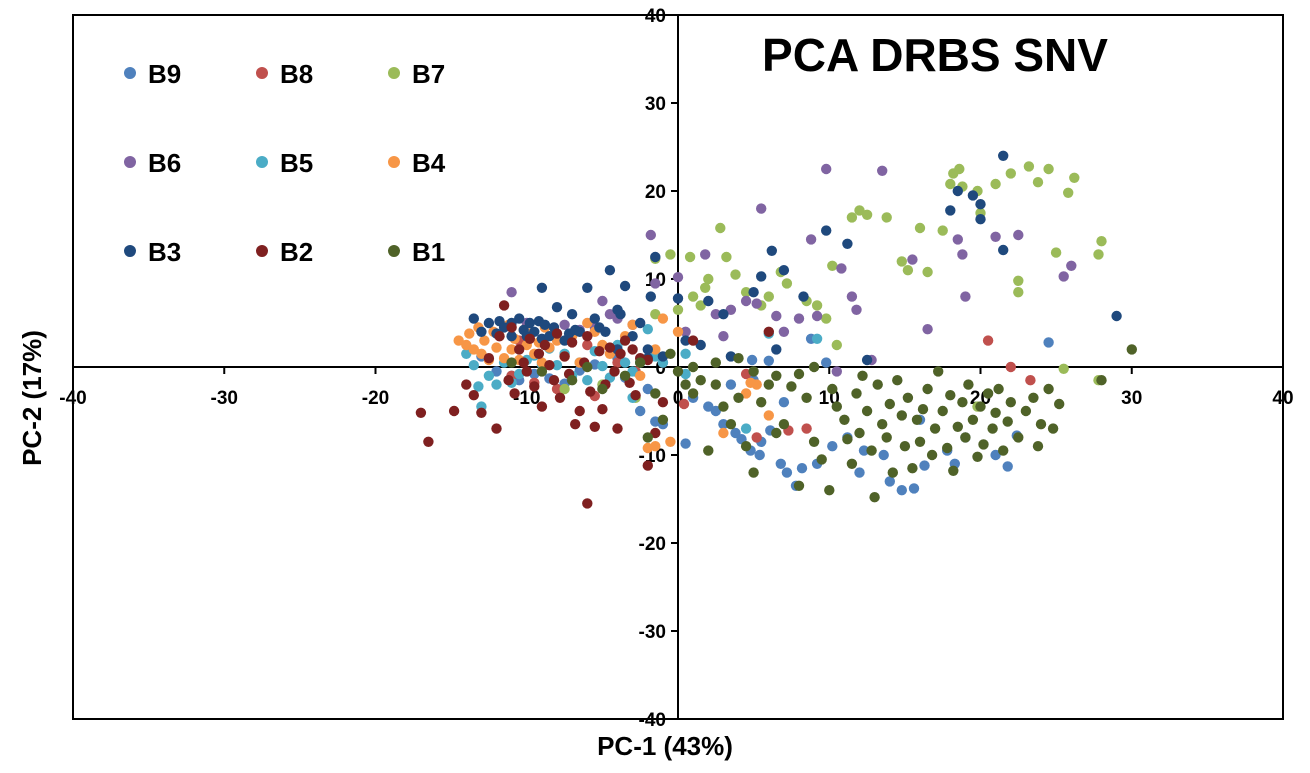 The width and height of the screenshot is (1310, 773). Describe the element at coordinates (417, 163) in the screenshot. I see `legend-item-b4: B4` at that location.